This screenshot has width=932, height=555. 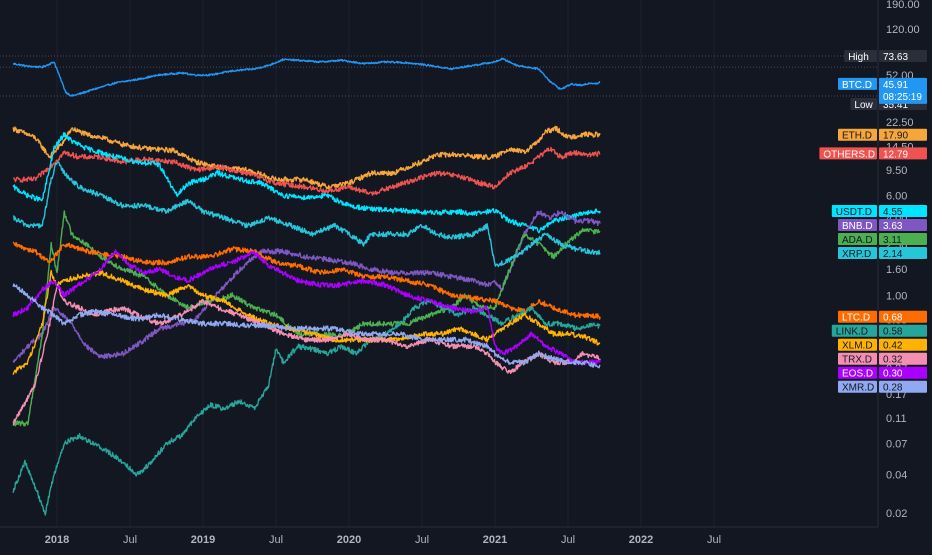 I want to click on main-axis-tick-label: 0.07, so click(x=896, y=444).